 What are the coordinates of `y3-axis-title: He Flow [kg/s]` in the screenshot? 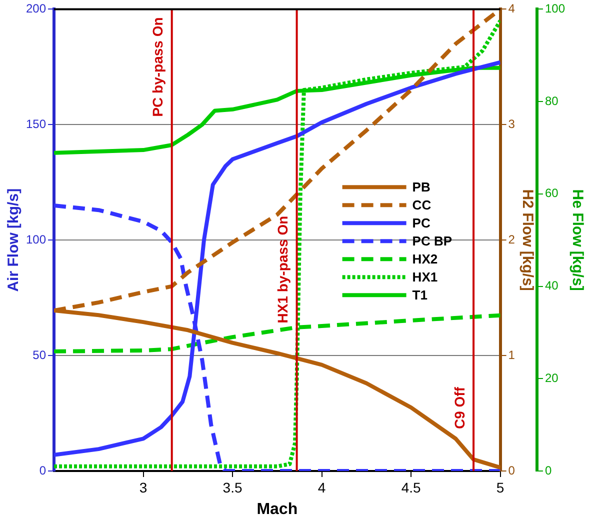 It's located at (577, 240).